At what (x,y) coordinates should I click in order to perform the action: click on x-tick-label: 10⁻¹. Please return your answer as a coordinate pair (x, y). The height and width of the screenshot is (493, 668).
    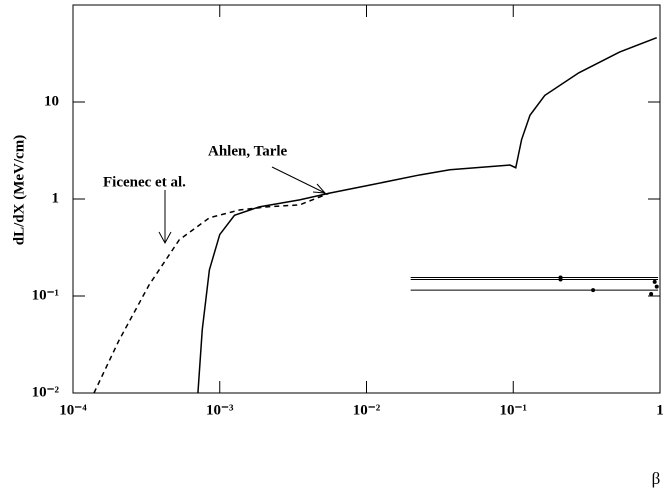
    Looking at the image, I should click on (513, 410).